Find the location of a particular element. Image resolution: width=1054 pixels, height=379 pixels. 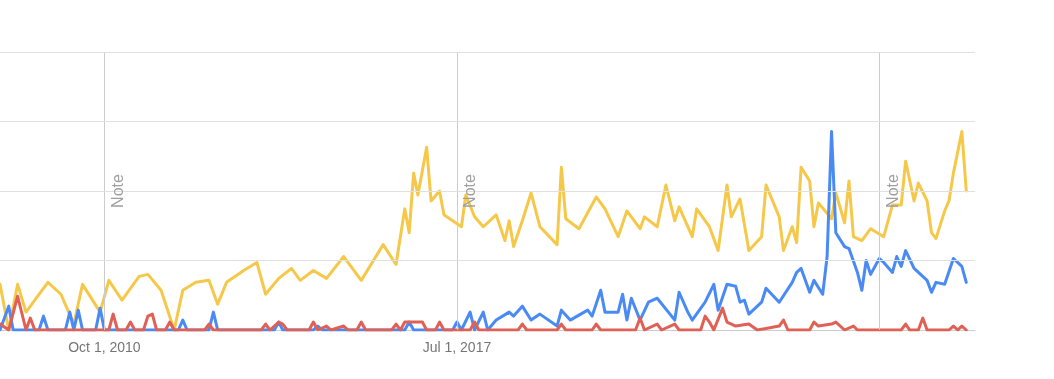

x-tick-label: Jul 1, 2017 is located at coordinates (457, 347).